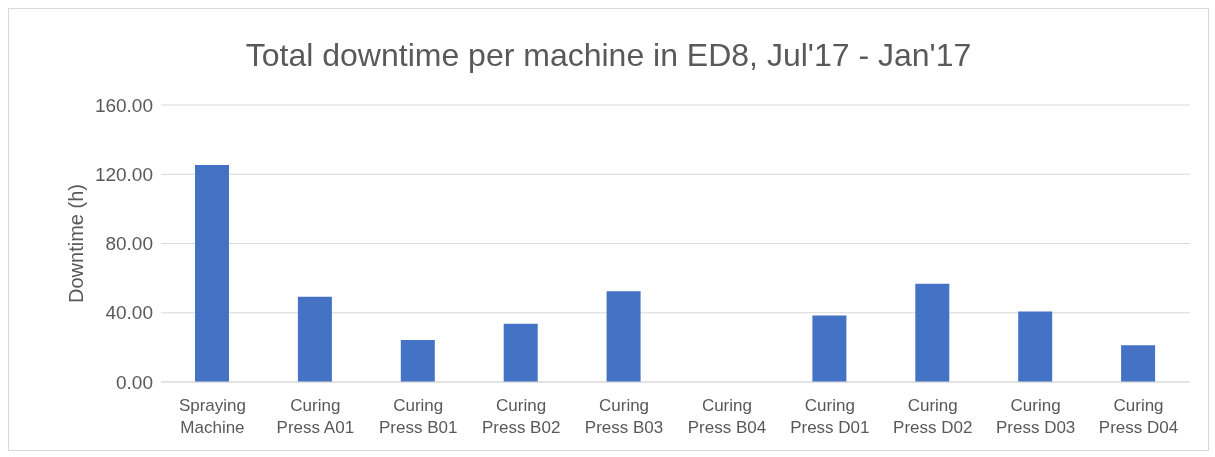 The height and width of the screenshot is (457, 1215). Describe the element at coordinates (1035, 416) in the screenshot. I see `x-tick-label: Curing Press D03` at that location.